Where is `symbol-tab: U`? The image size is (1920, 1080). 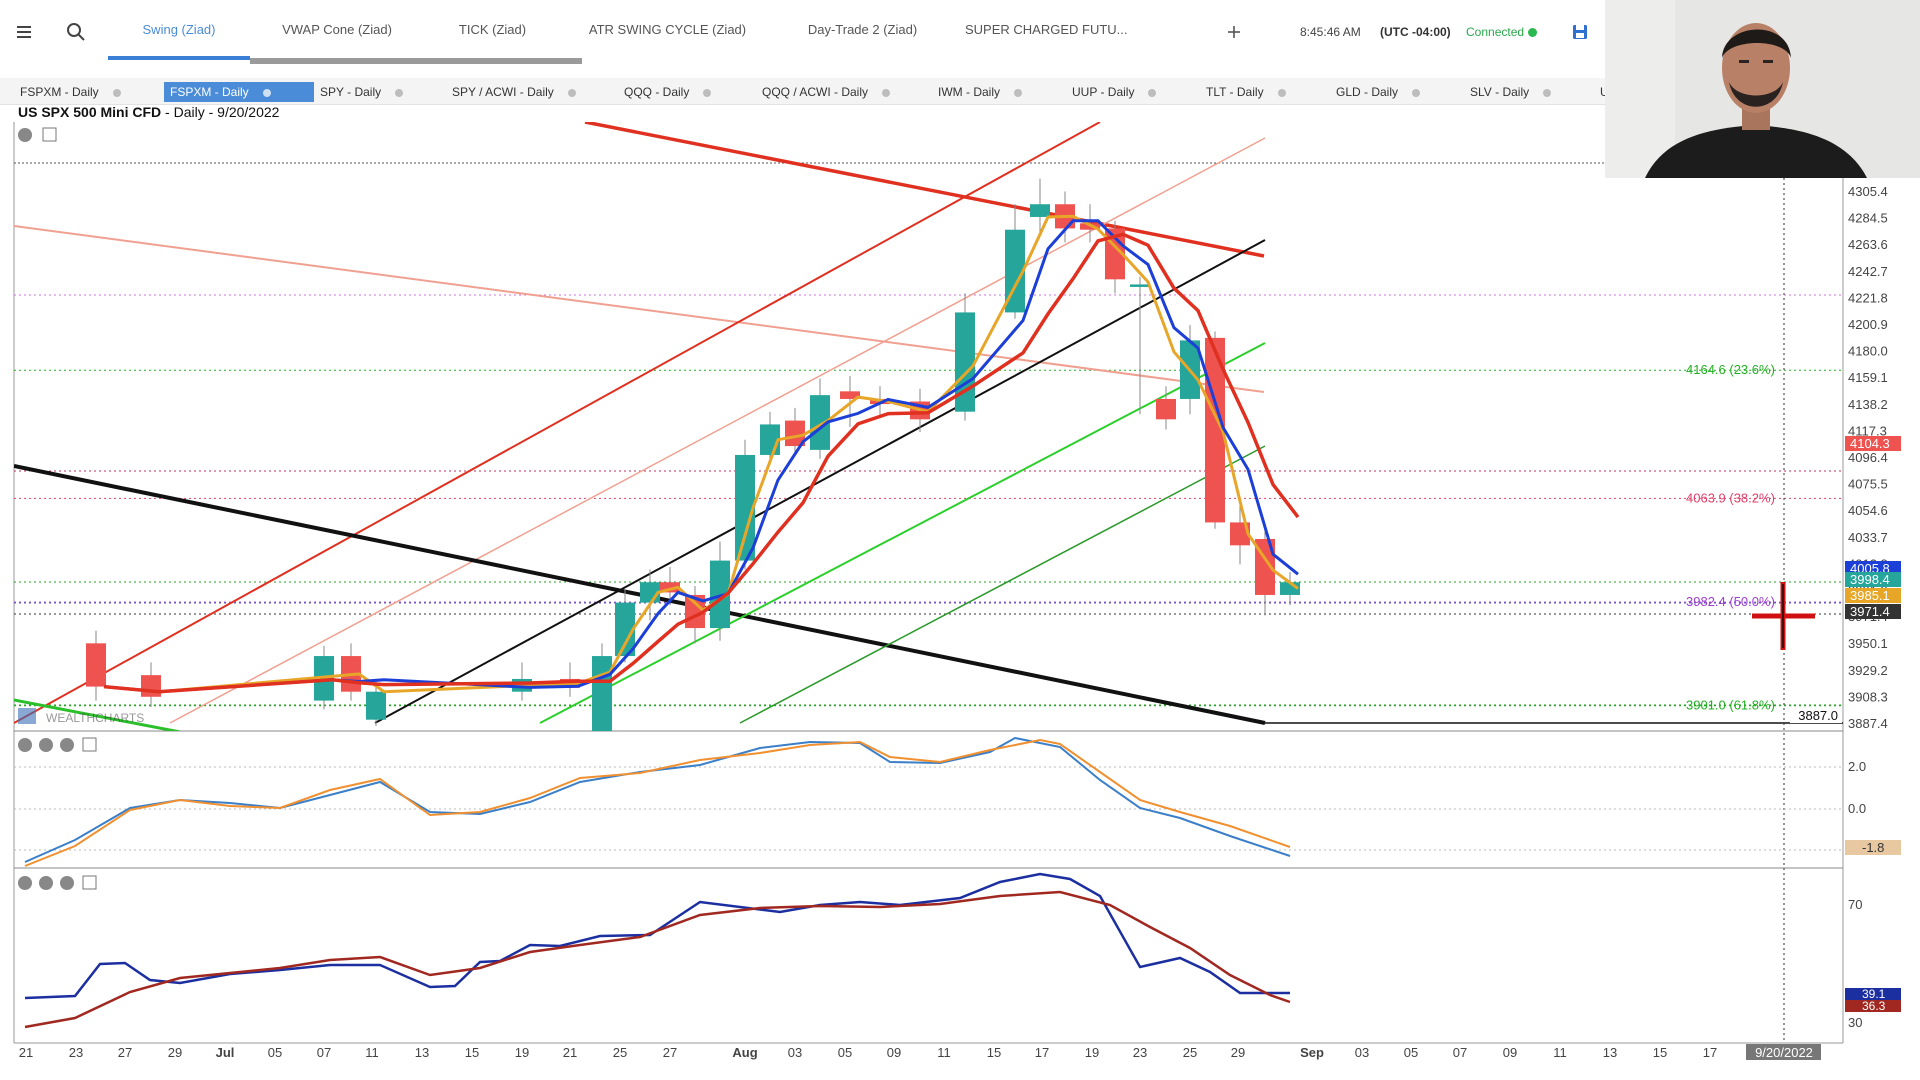 symbol-tab: U is located at coordinates (1602, 92).